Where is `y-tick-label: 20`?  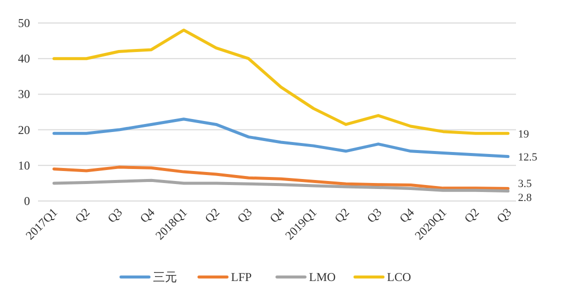
y-tick-label: 20 is located at coordinates (24, 129).